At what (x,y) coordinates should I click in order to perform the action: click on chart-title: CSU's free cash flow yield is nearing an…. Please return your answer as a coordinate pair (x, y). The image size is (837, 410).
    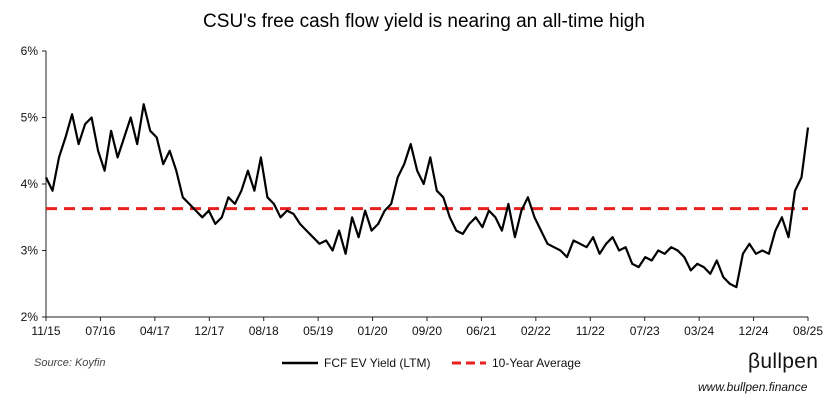
    Looking at the image, I should click on (424, 21).